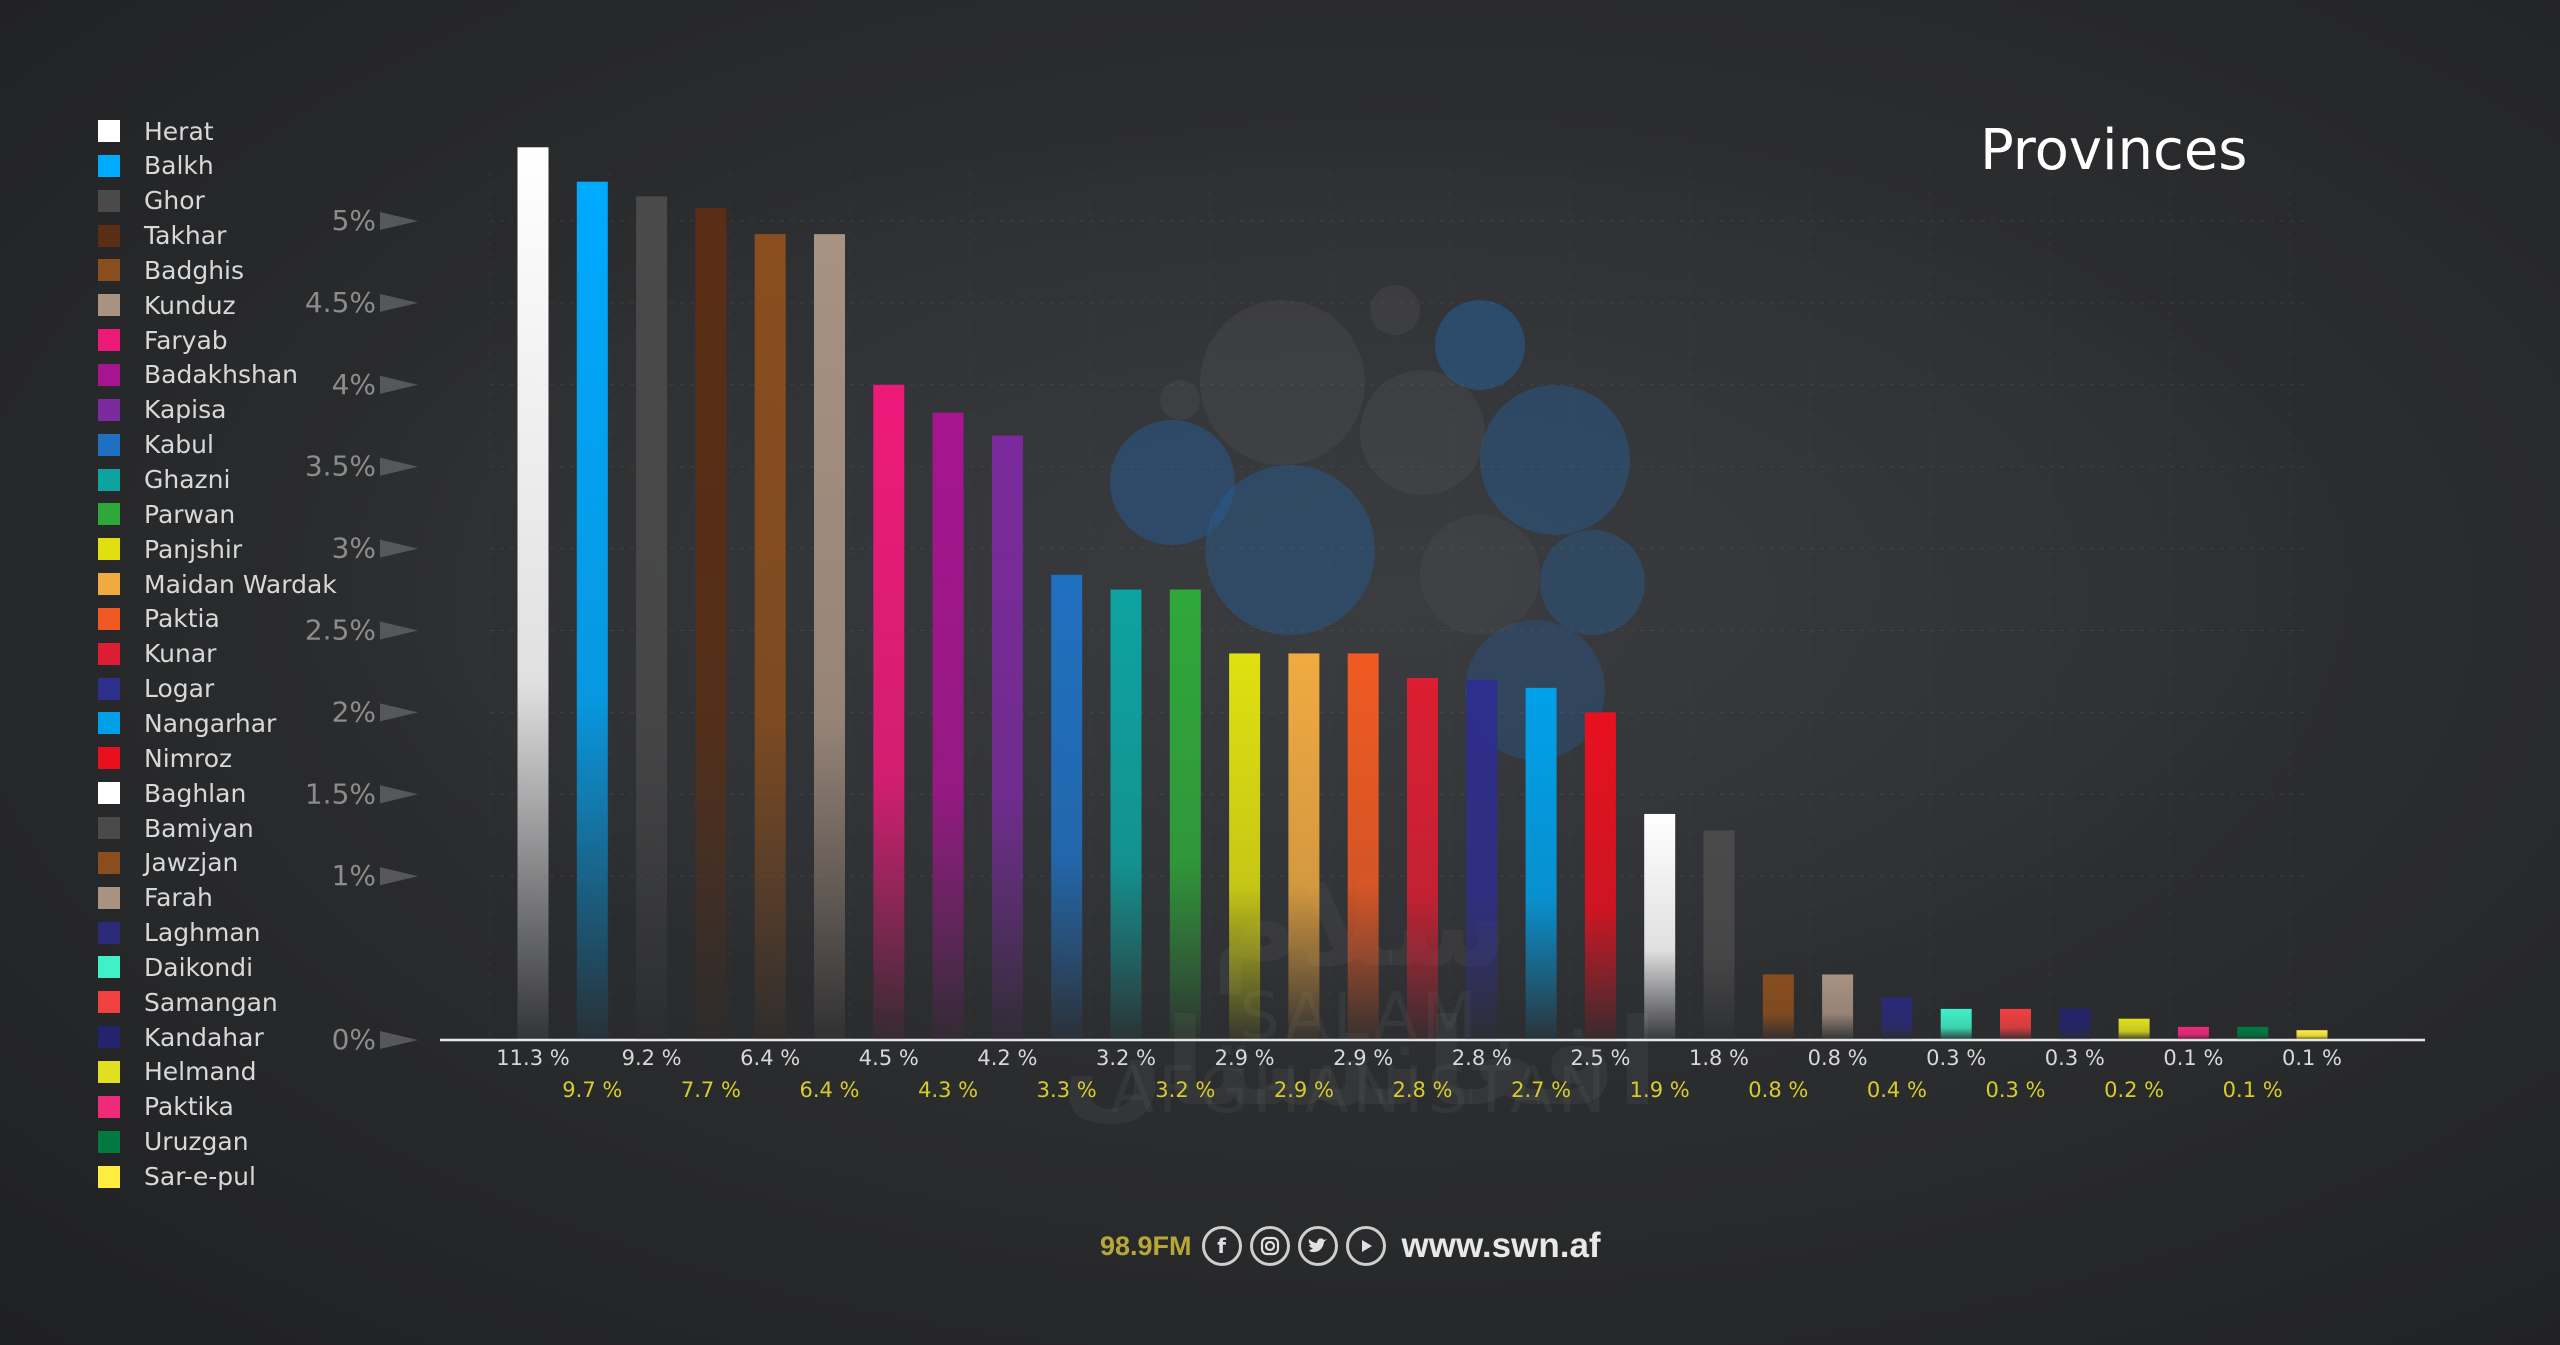  I want to click on bar-value-label: 1.8 %, so click(1719, 1058).